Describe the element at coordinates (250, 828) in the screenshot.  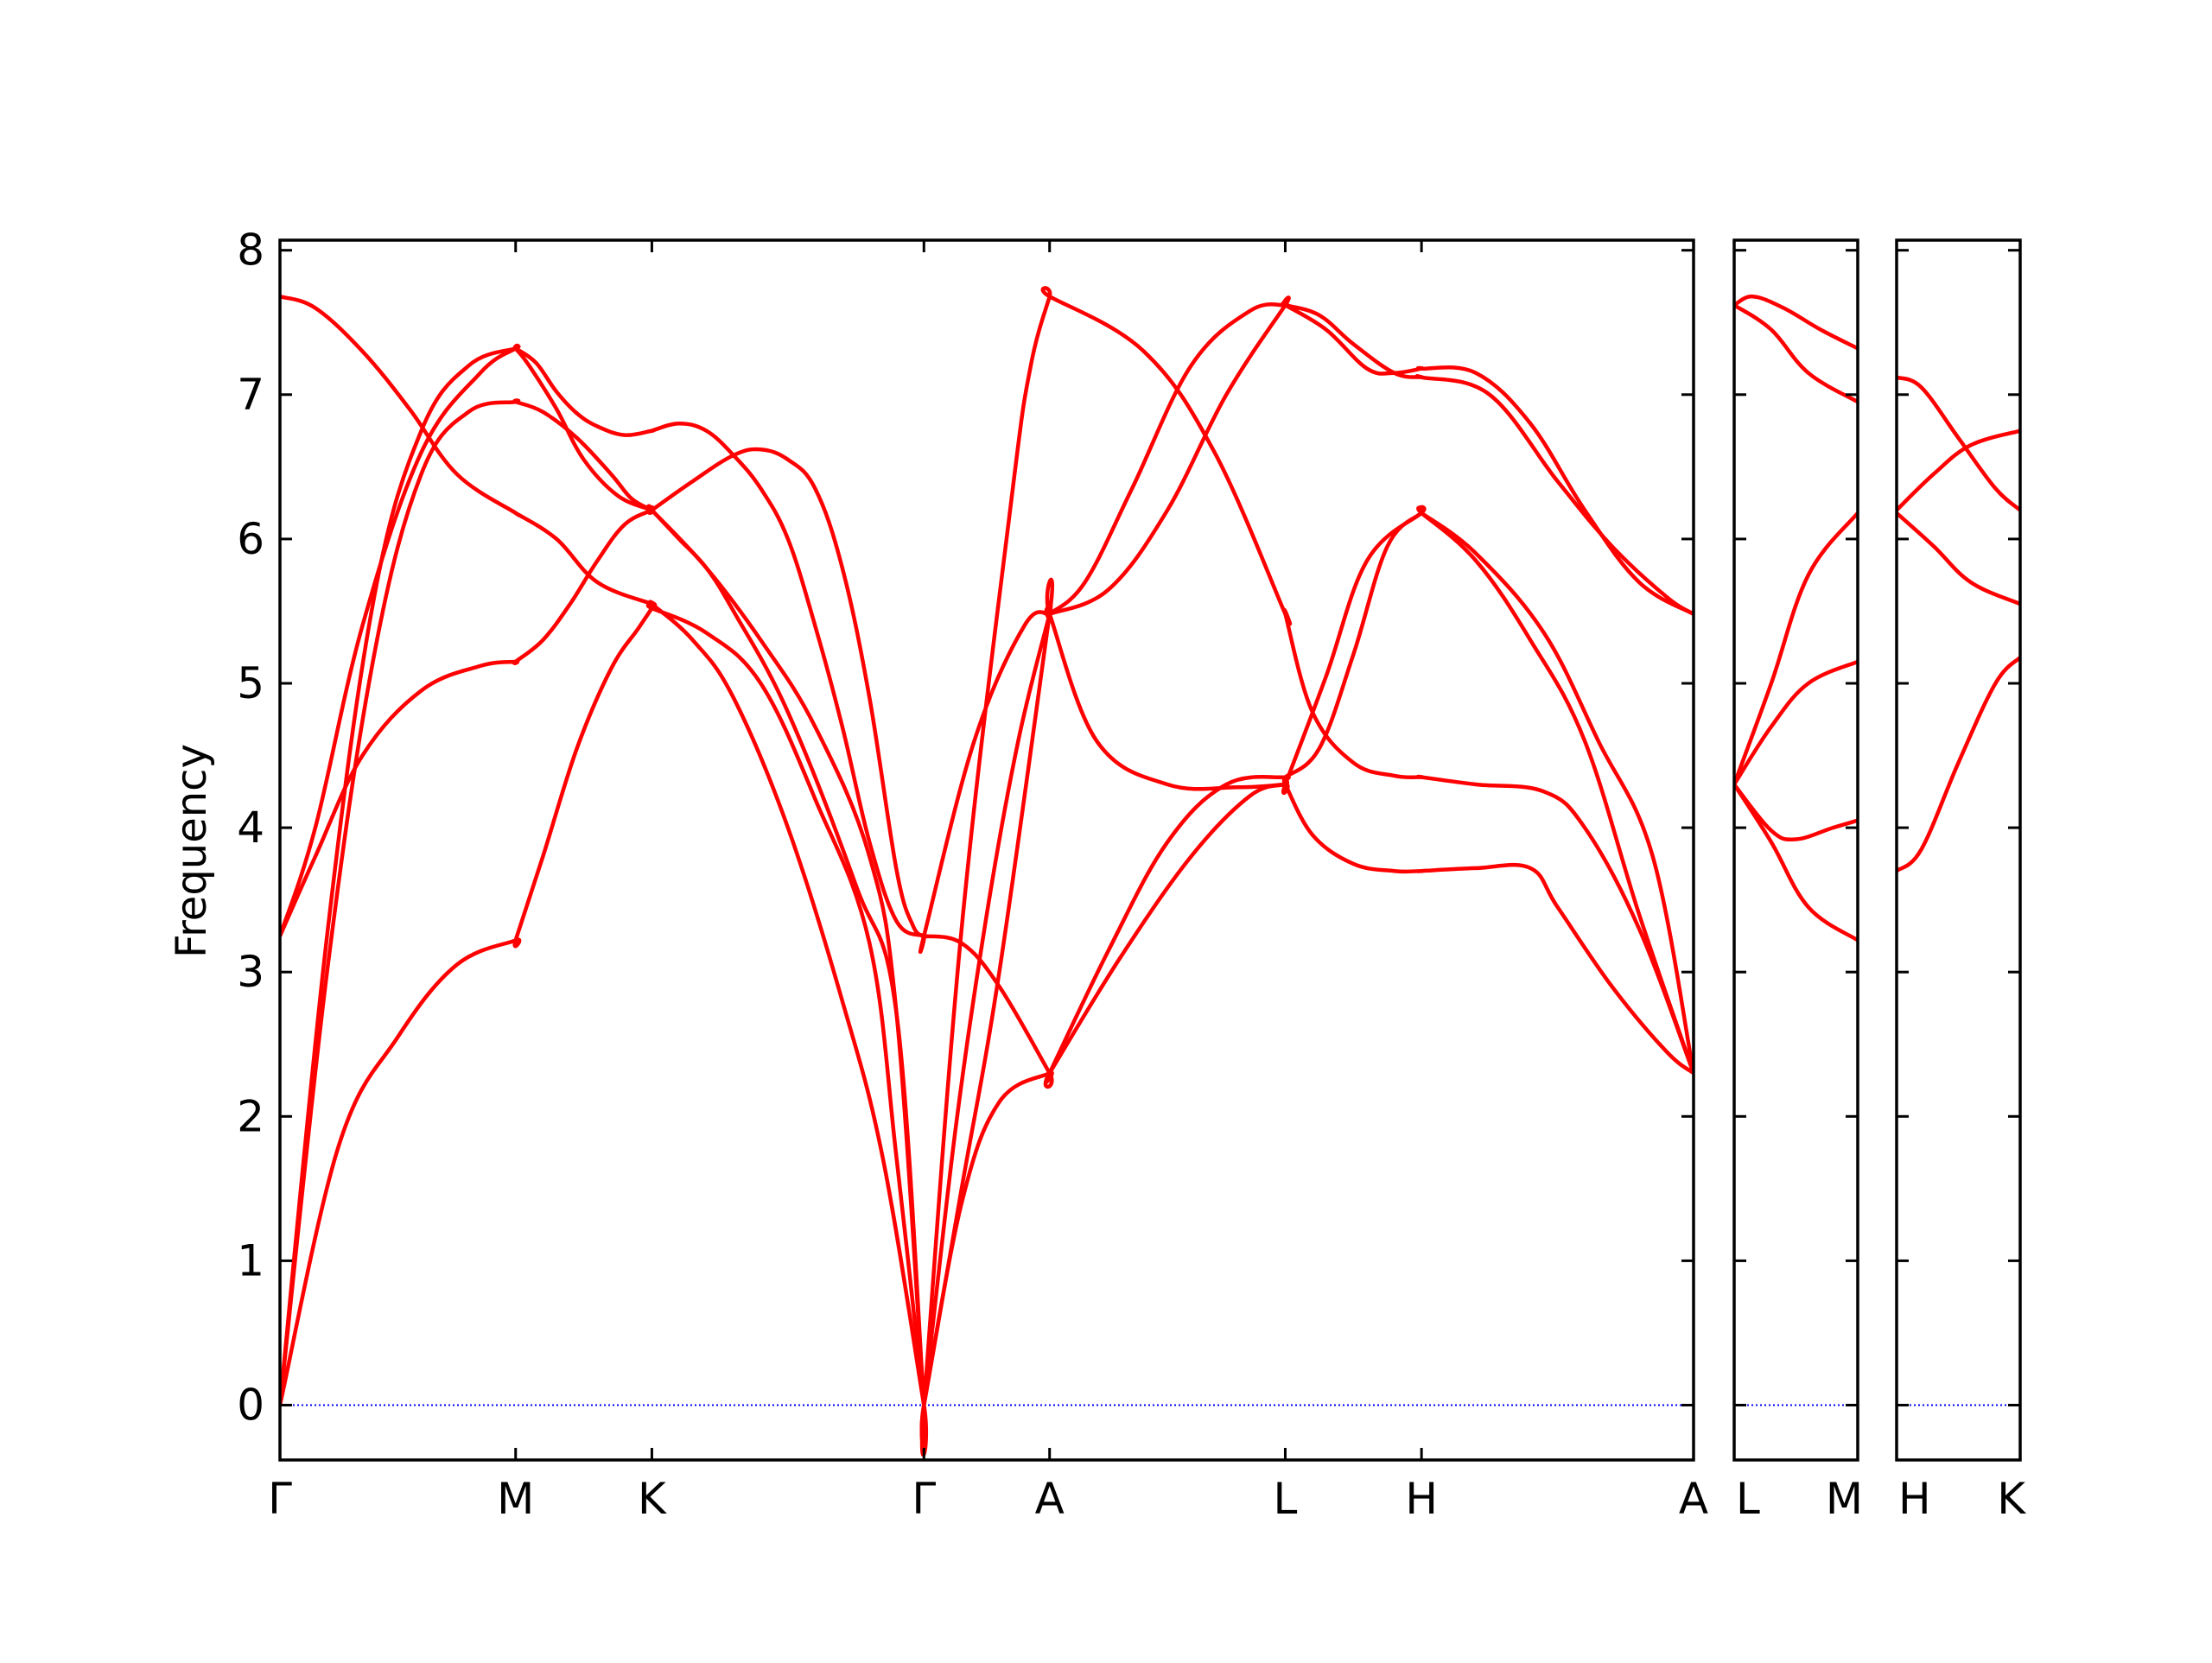
I see `y-tick-label: 4` at that location.